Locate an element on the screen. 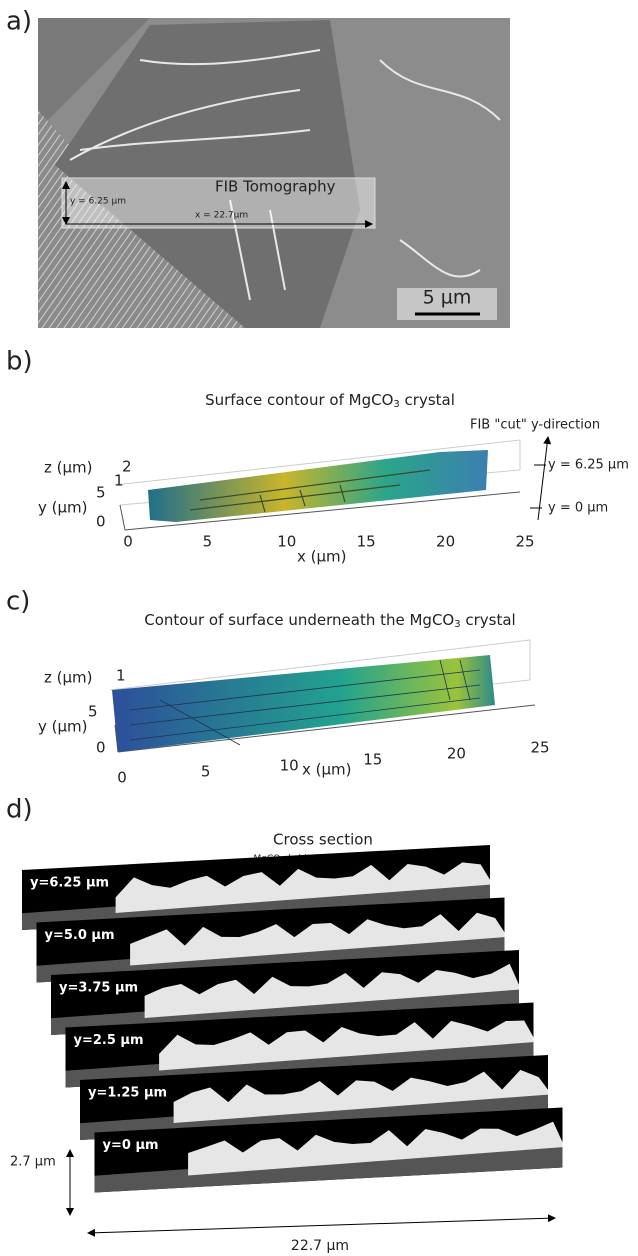  panel-label: d) is located at coordinates (19, 810).